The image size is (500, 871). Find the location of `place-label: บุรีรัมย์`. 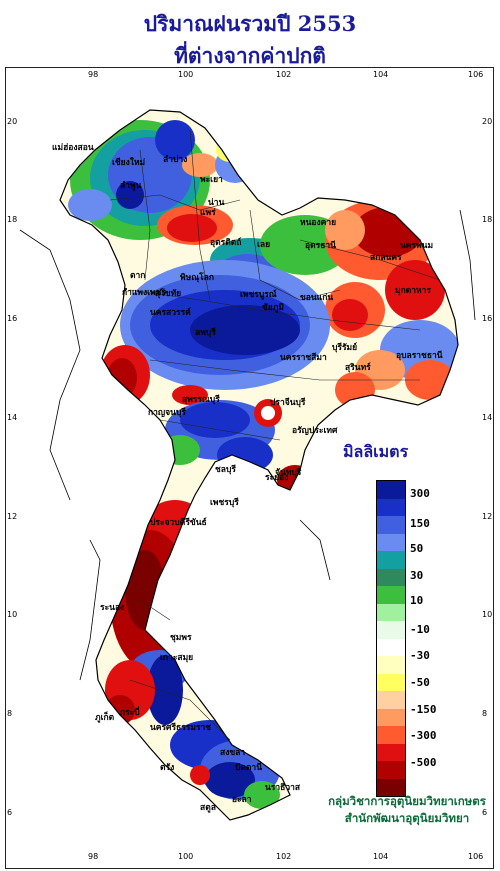

place-label: บุรีรัมย์ is located at coordinates (345, 348).